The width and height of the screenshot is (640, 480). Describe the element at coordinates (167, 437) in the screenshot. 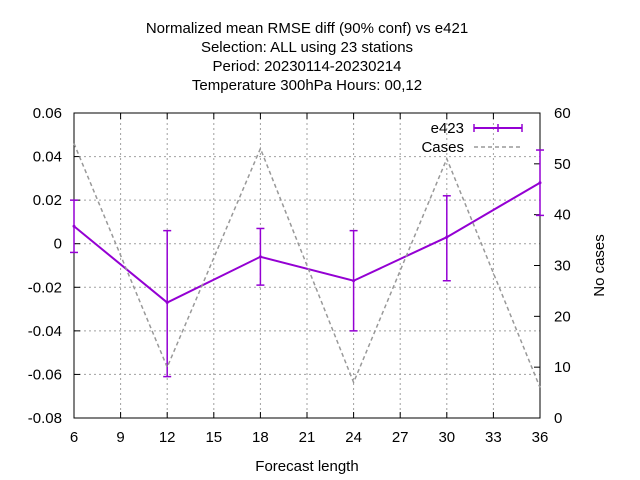

I see `x-tick-label: 12` at that location.